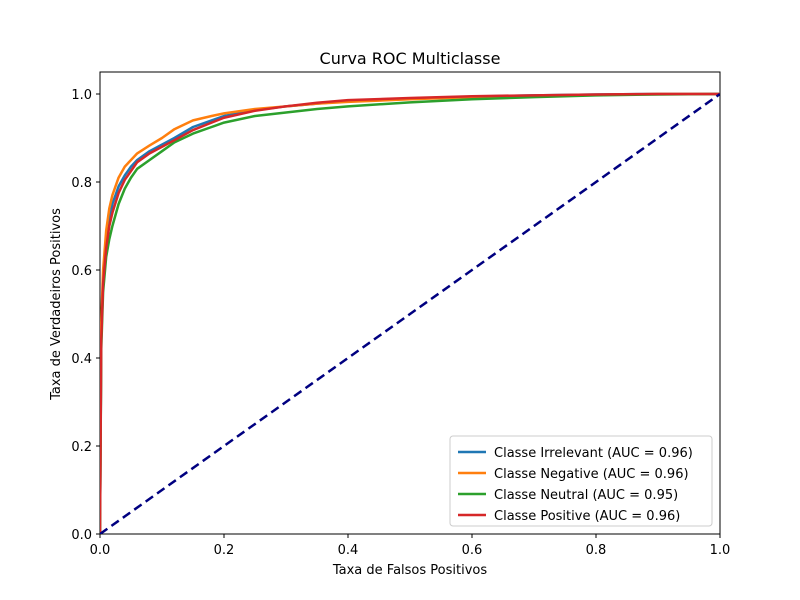 The width and height of the screenshot is (800, 600). I want to click on chart-title: Curva ROC Multiclasse, so click(410, 58).